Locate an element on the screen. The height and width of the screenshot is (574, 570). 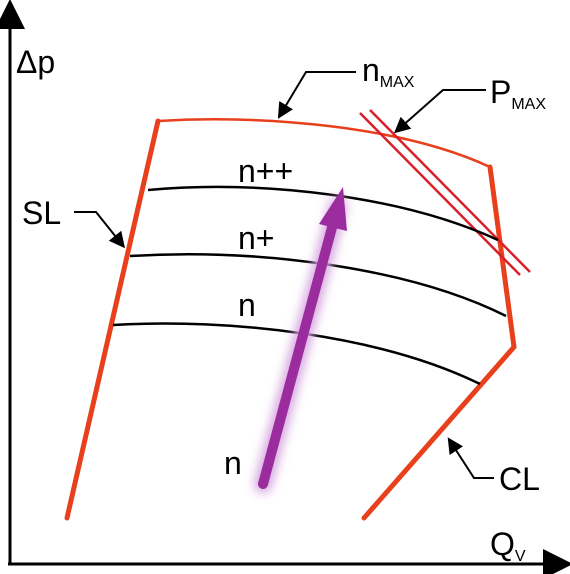
speed-label-n-plus: n+ is located at coordinates (256, 238).